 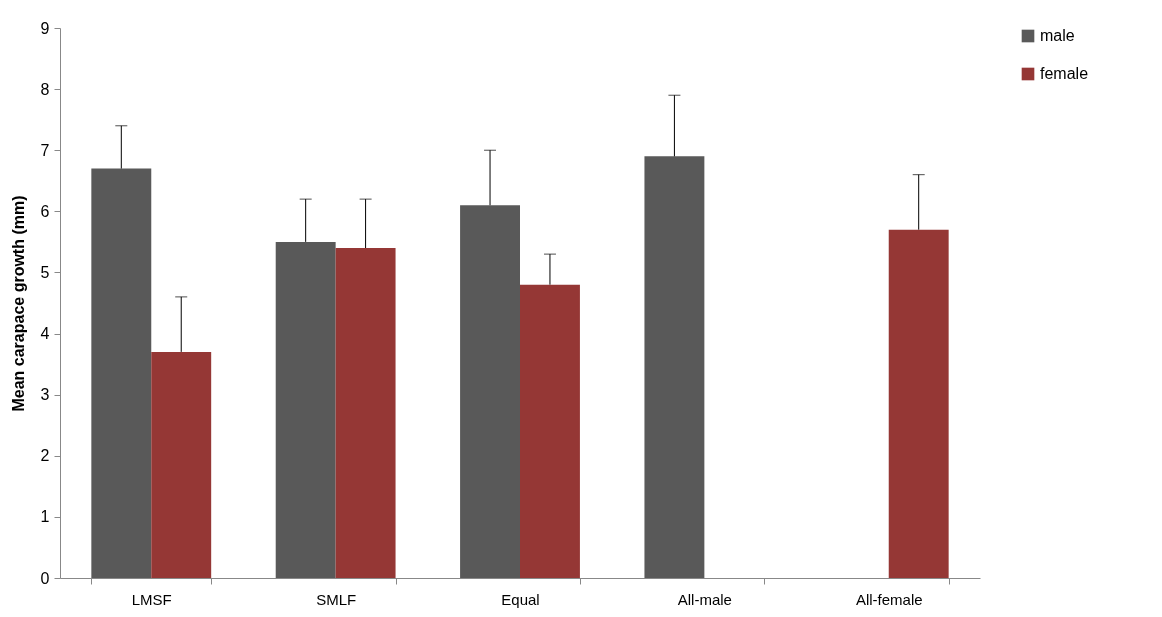 What do you see at coordinates (18, 303) in the screenshot?
I see `y-axis-title: Mean carapace growth (mm)` at bounding box center [18, 303].